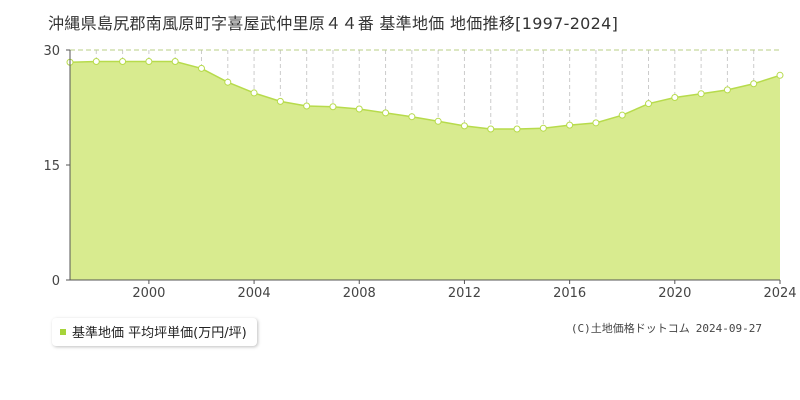 The width and height of the screenshot is (800, 400). What do you see at coordinates (728, 328) in the screenshot?
I see `copyright-date: 2024-09-27` at bounding box center [728, 328].